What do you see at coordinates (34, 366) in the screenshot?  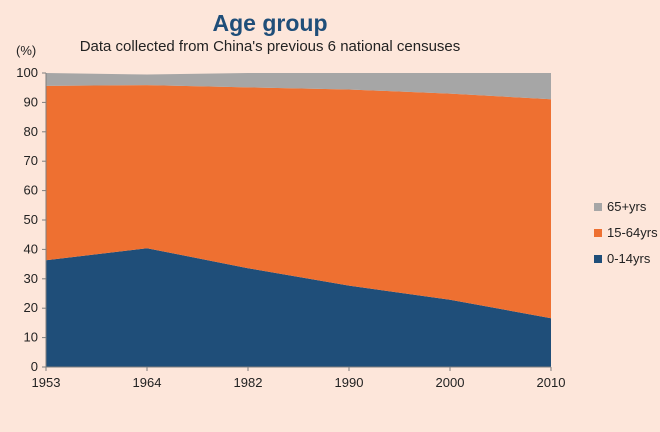 I see `y-tick-label: 0` at bounding box center [34, 366].